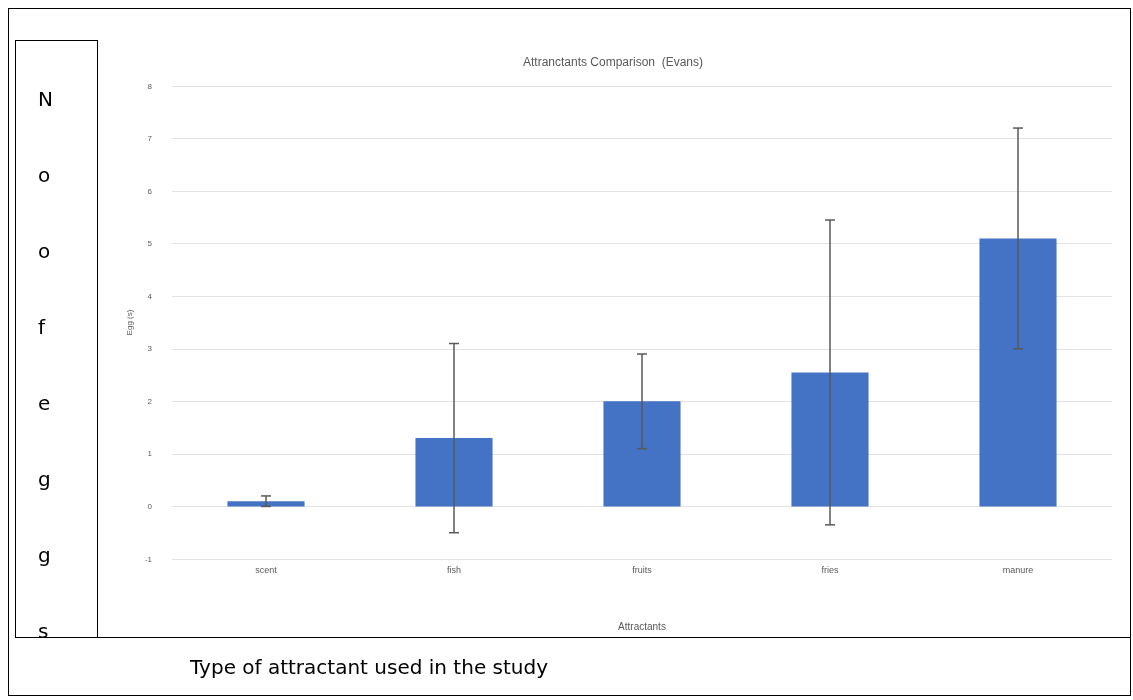 This screenshot has width=1133, height=700. Describe the element at coordinates (150, 139) in the screenshot. I see `y-tick-label: 7` at that location.